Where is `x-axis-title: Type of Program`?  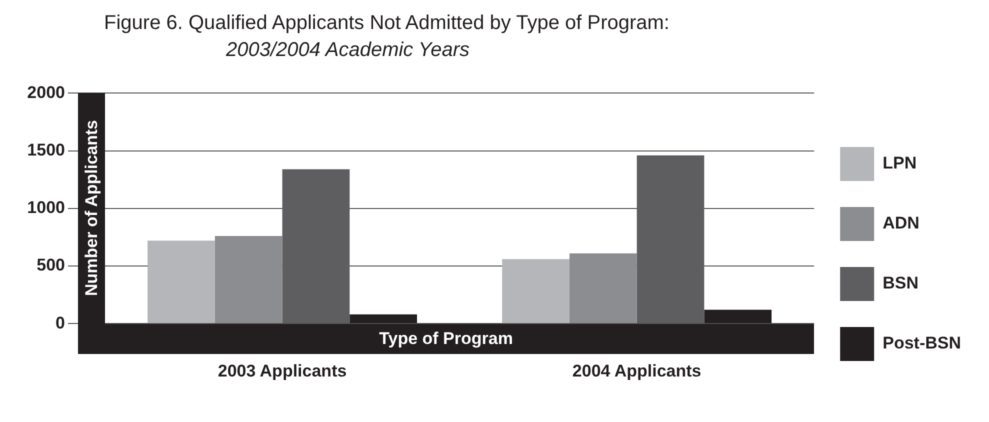 x-axis-title: Type of Program is located at coordinates (446, 338).